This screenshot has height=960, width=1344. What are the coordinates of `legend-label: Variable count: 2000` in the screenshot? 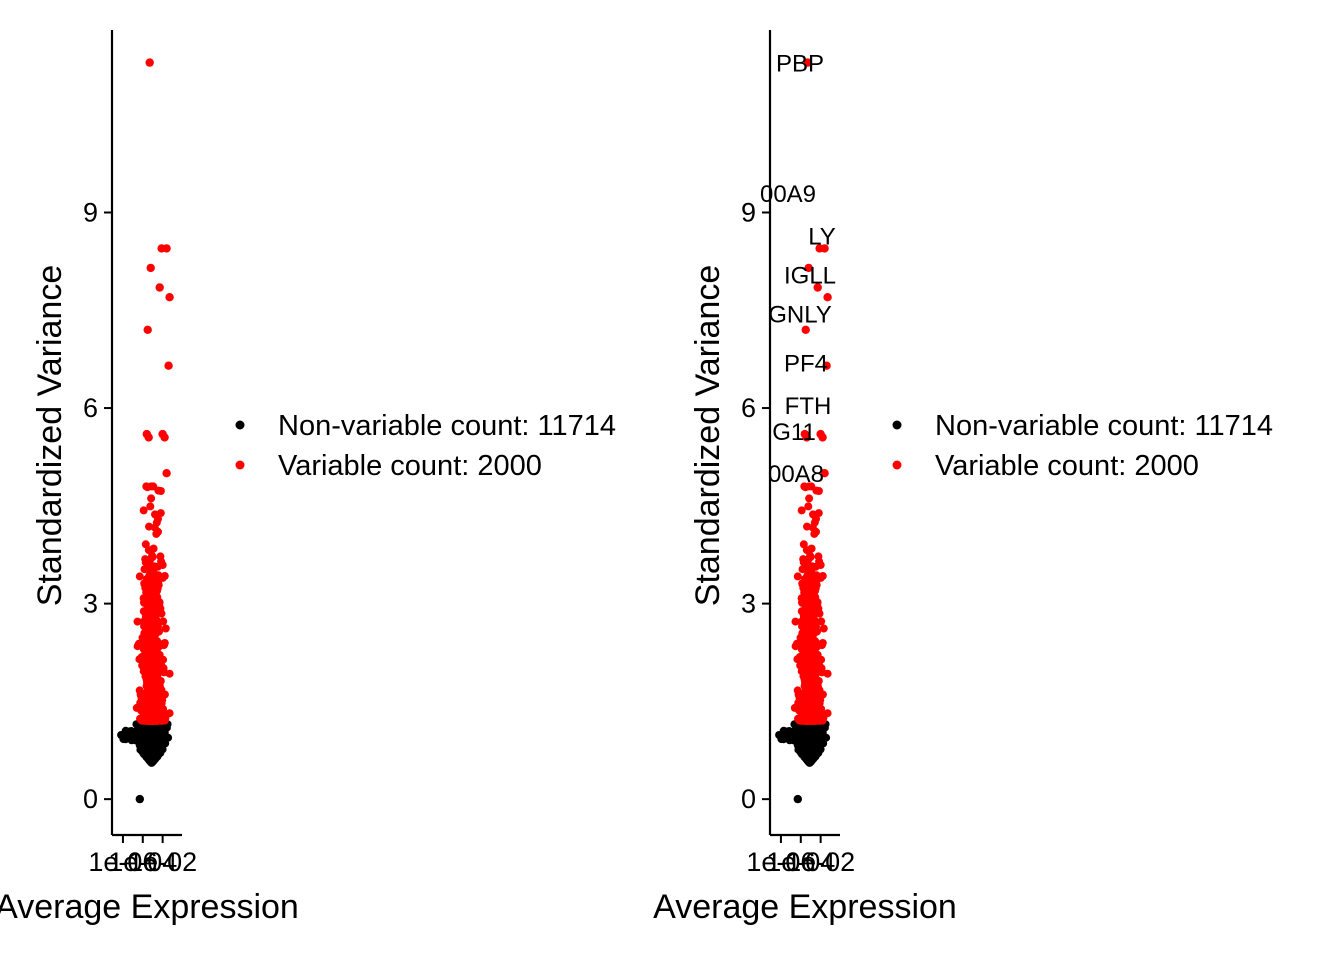 It's located at (1067, 466).